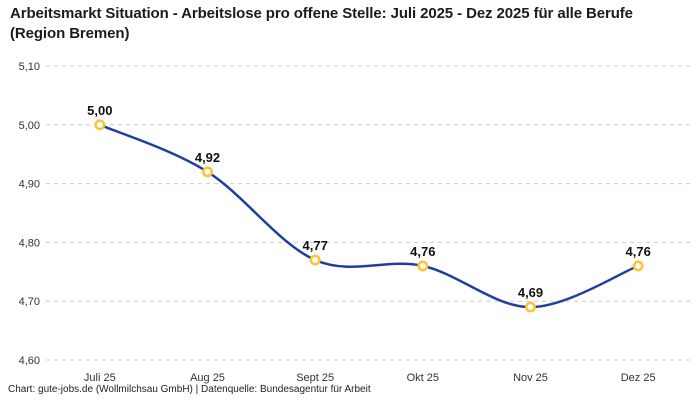 The height and width of the screenshot is (400, 700). I want to click on y-axis-tick-label: 4,90, so click(29, 185).